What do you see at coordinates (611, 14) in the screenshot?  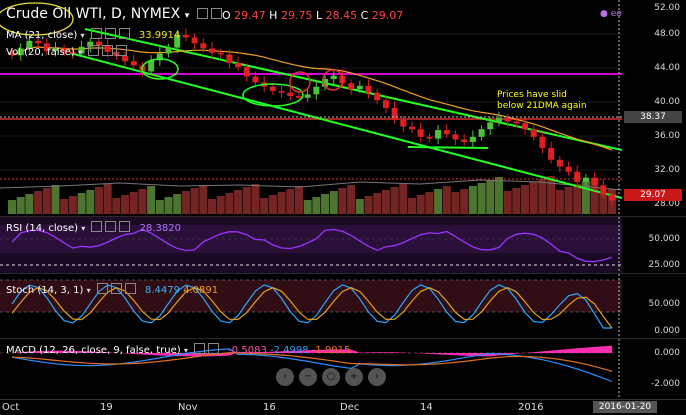 I see `eod-label: ● eod data` at bounding box center [611, 14].